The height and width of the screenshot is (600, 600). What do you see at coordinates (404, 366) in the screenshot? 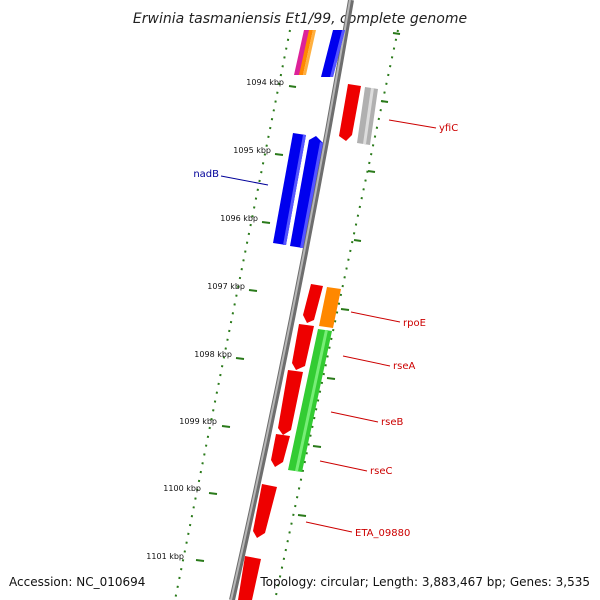
I see `gene-label-rseA: rseA` at bounding box center [404, 366].